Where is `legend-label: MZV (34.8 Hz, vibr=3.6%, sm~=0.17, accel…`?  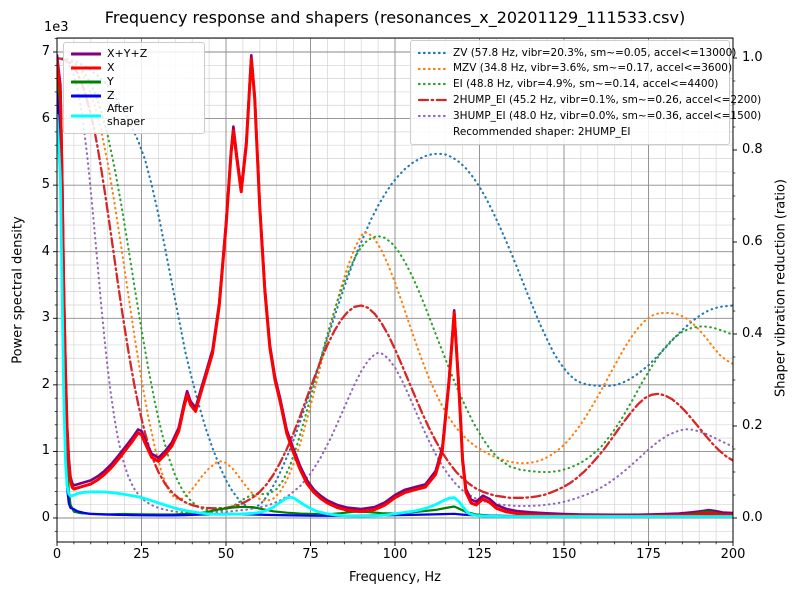
legend-label: MZV (34.8 Hz, vibr=3.6%, sm~=0.17, accel… is located at coordinates (593, 68).